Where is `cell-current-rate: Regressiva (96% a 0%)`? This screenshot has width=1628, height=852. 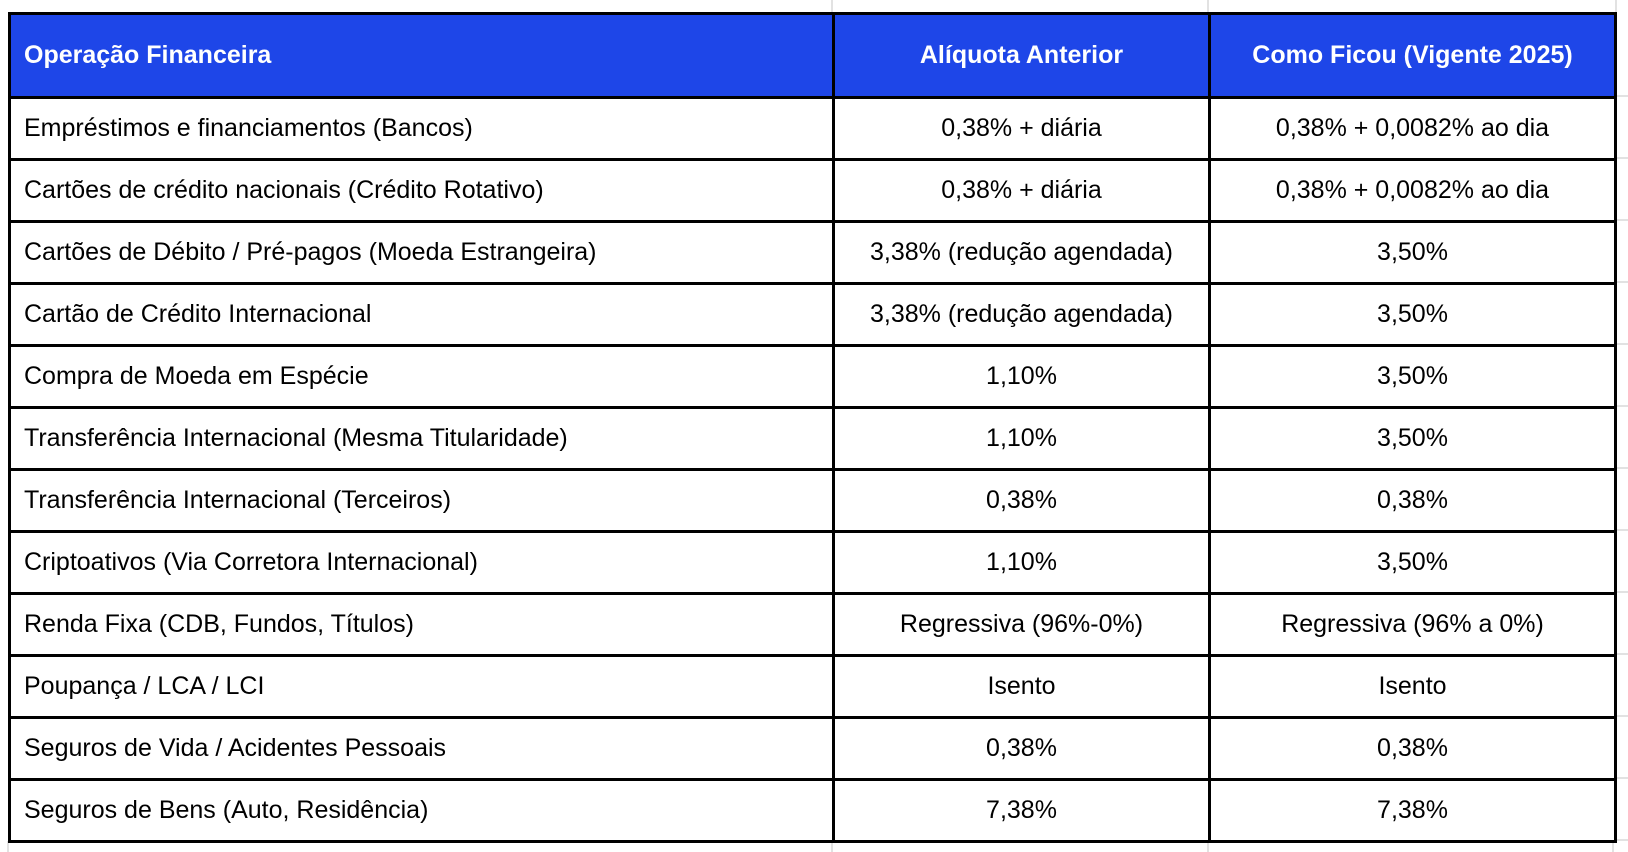
cell-current-rate: Regressiva (96% a 0%) is located at coordinates (1412, 624).